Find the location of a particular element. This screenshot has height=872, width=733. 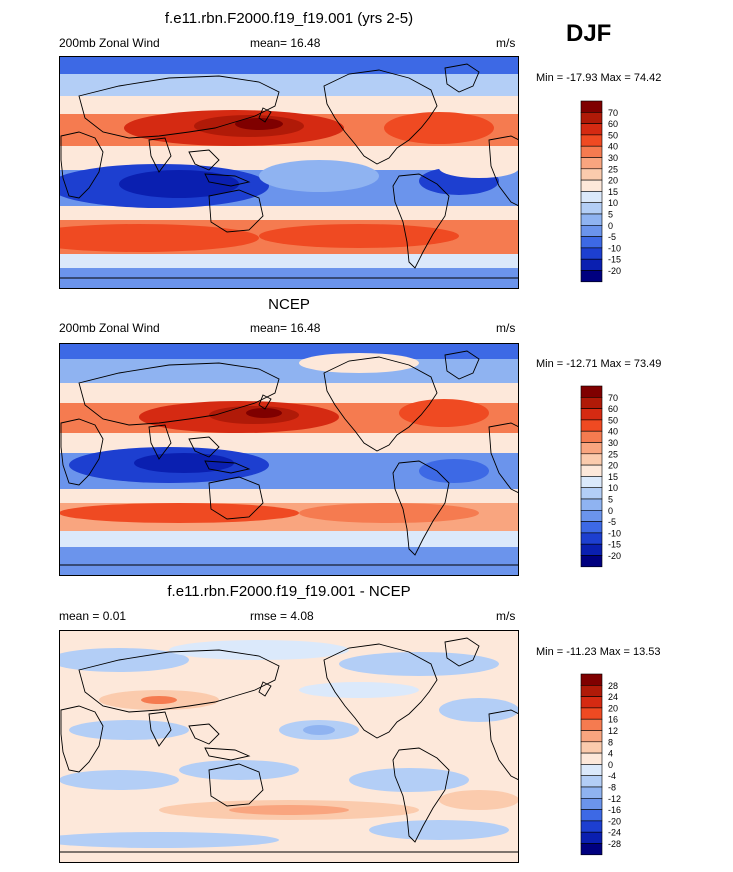

panel-1-mean: mean= 16.48 is located at coordinates (285, 43).